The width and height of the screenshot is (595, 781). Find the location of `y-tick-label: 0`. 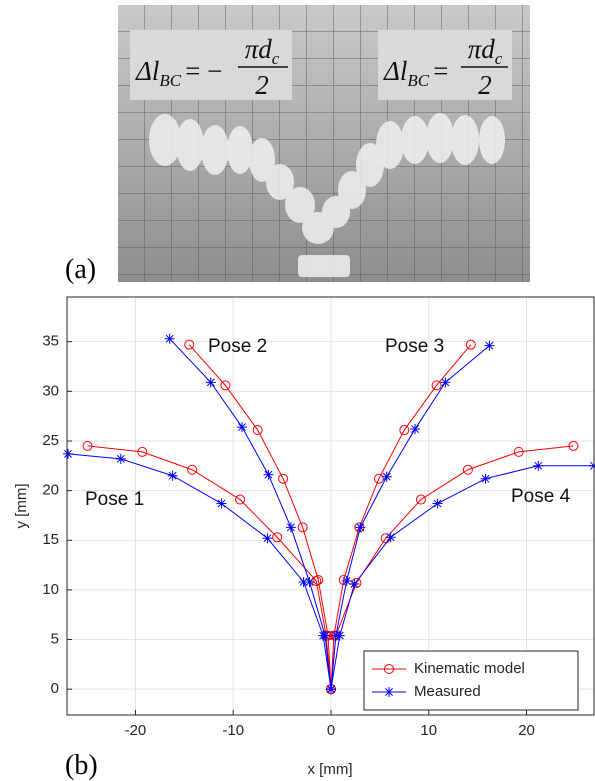

y-tick-label: 0 is located at coordinates (55, 688).